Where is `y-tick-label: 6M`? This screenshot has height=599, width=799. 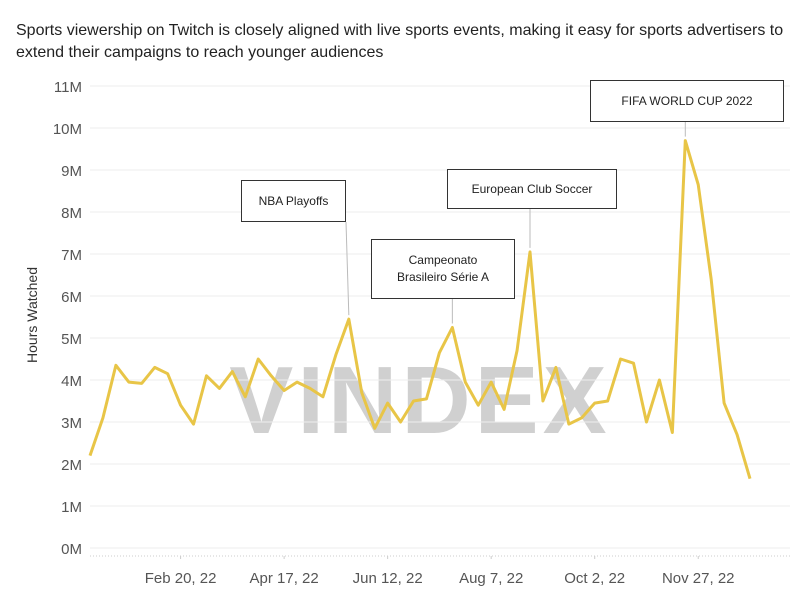
y-tick-label: 6M is located at coordinates (71, 297).